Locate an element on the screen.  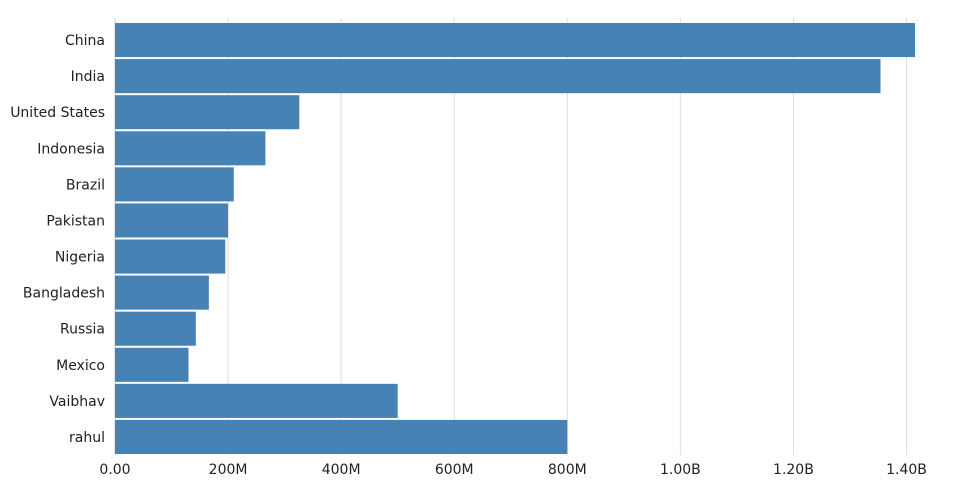
x-tick-label: 1.40B is located at coordinates (906, 470).